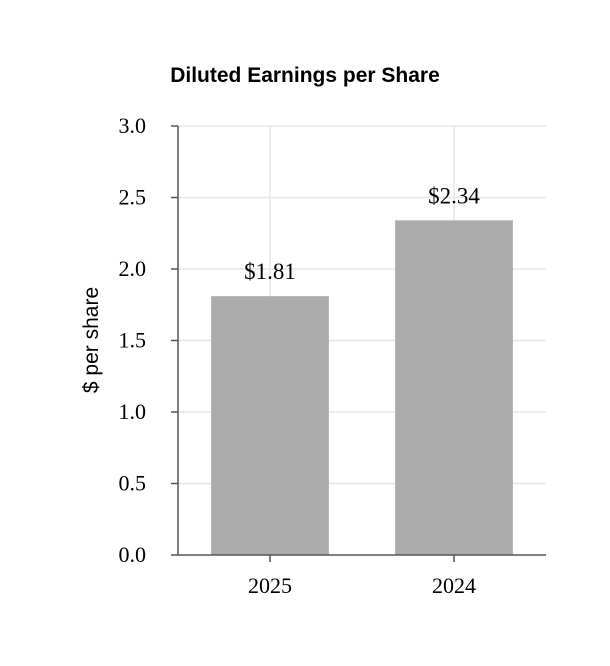  Describe the element at coordinates (270, 271) in the screenshot. I see `data-label: $1.81` at that location.